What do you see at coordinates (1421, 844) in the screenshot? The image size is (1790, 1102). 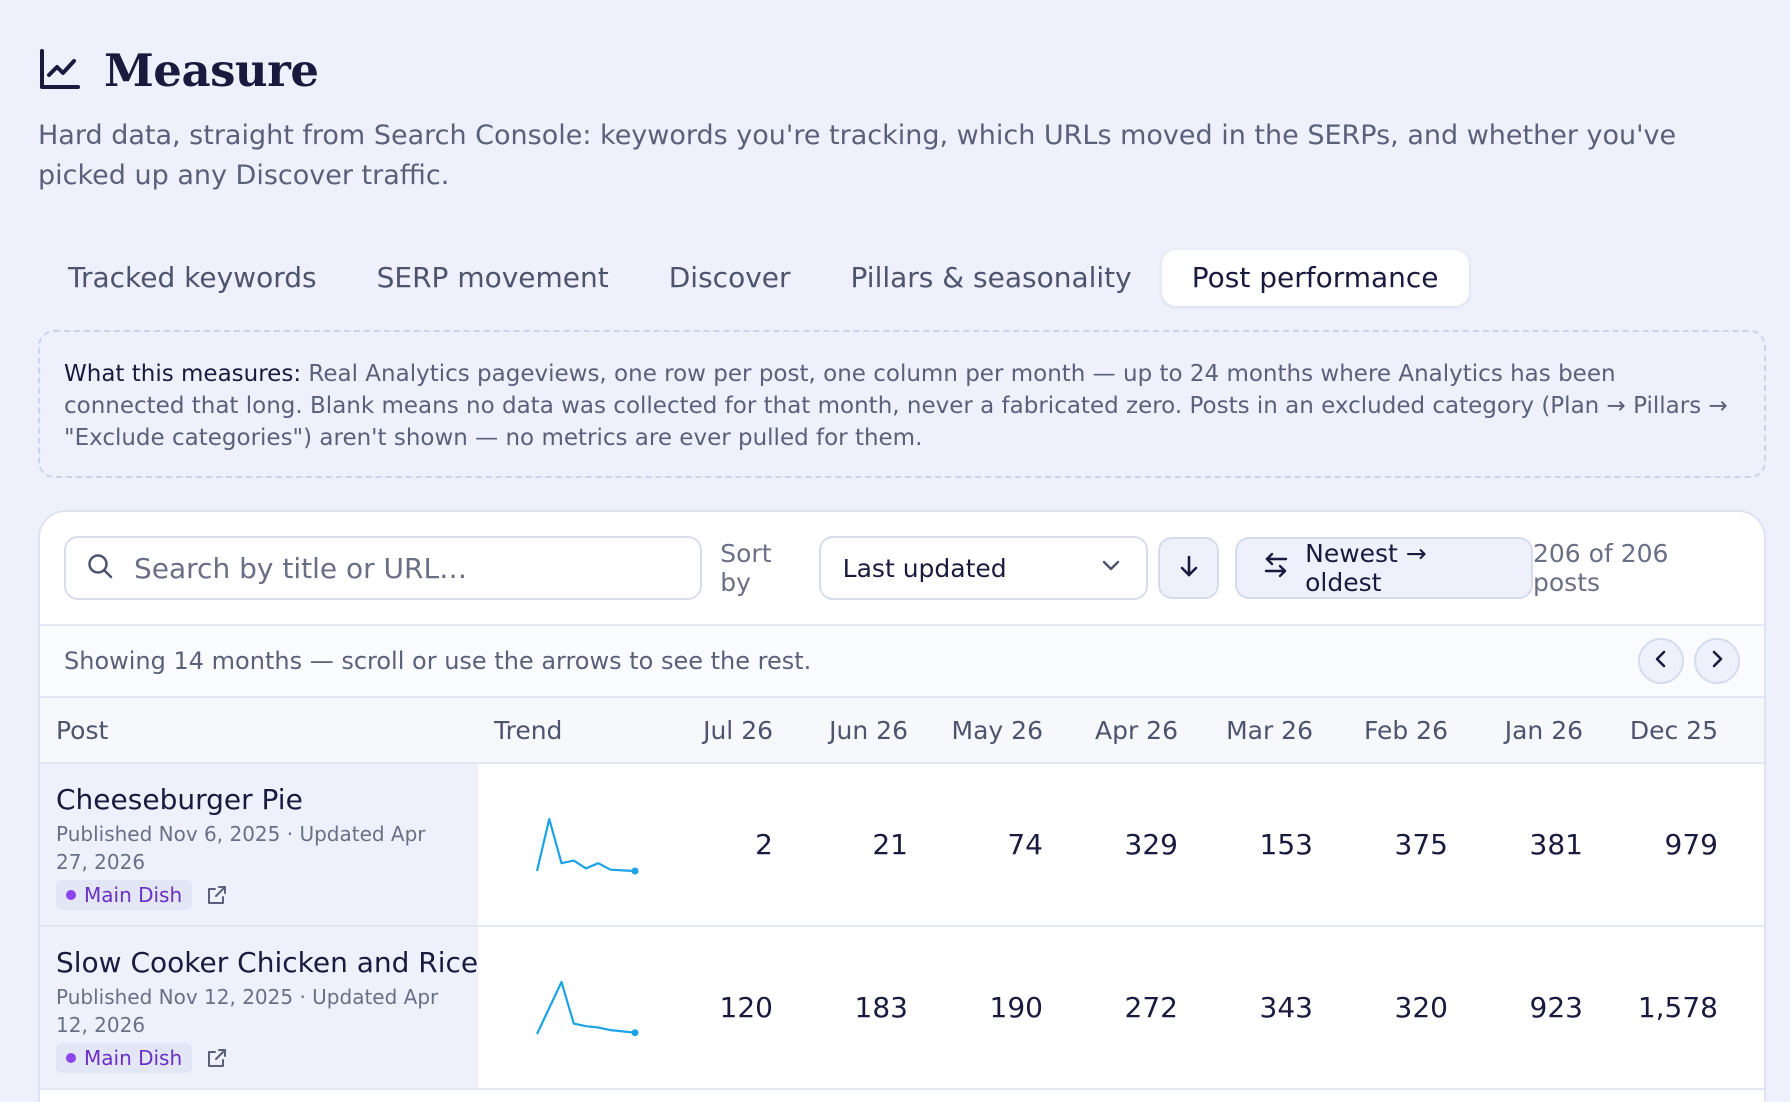 I see `month-value: 375` at bounding box center [1421, 844].